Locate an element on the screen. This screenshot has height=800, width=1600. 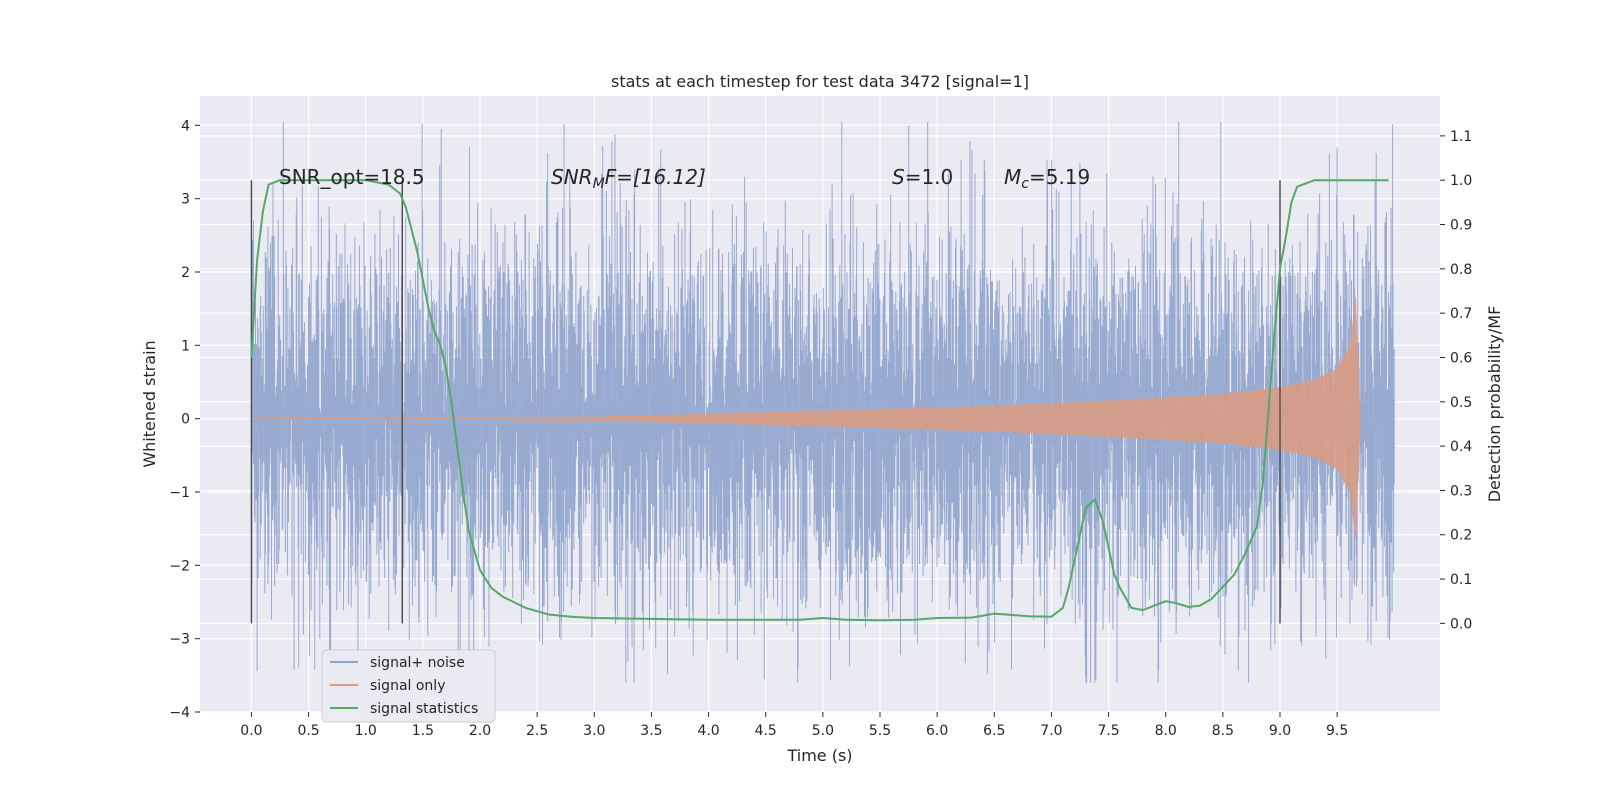
left-y-tick-label: 0 is located at coordinates (185, 420).